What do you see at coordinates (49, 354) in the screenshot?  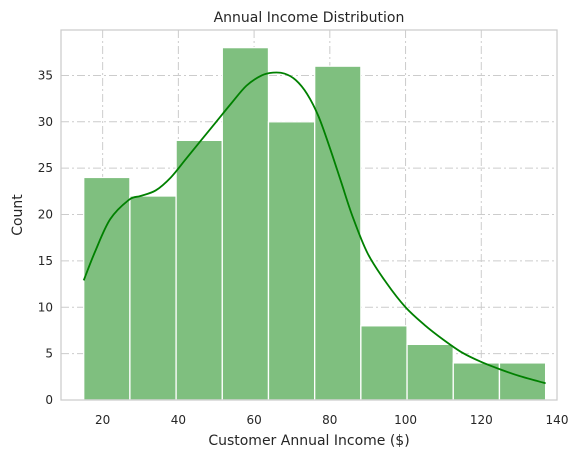 I see `y-tick-label: 5` at bounding box center [49, 354].